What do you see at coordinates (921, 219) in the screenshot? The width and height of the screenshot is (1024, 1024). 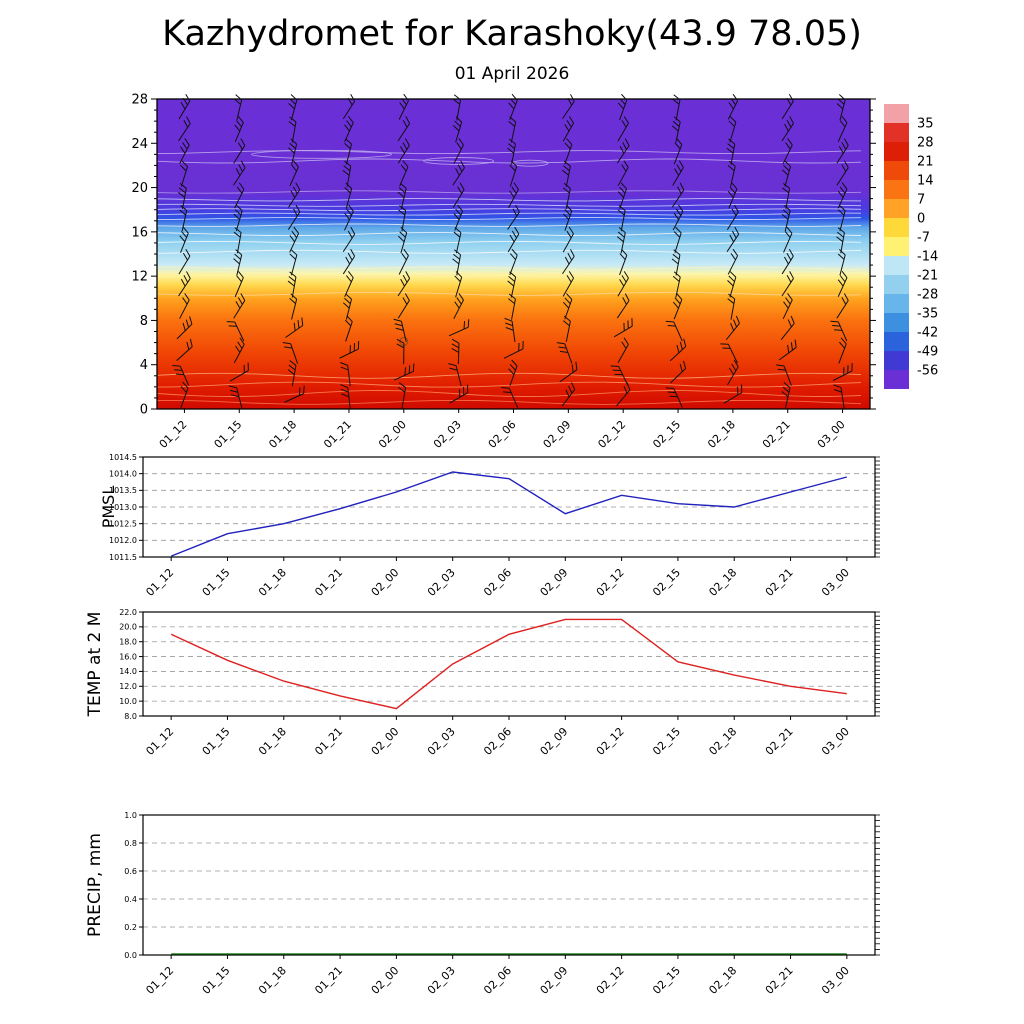 I see `colorbar-tick-label: 0` at bounding box center [921, 219].